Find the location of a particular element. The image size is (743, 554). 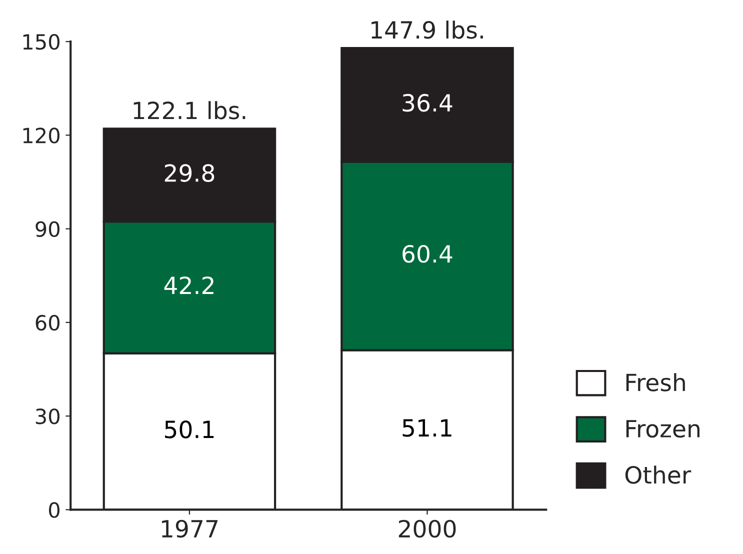

data-label: 36.4 is located at coordinates (427, 103).